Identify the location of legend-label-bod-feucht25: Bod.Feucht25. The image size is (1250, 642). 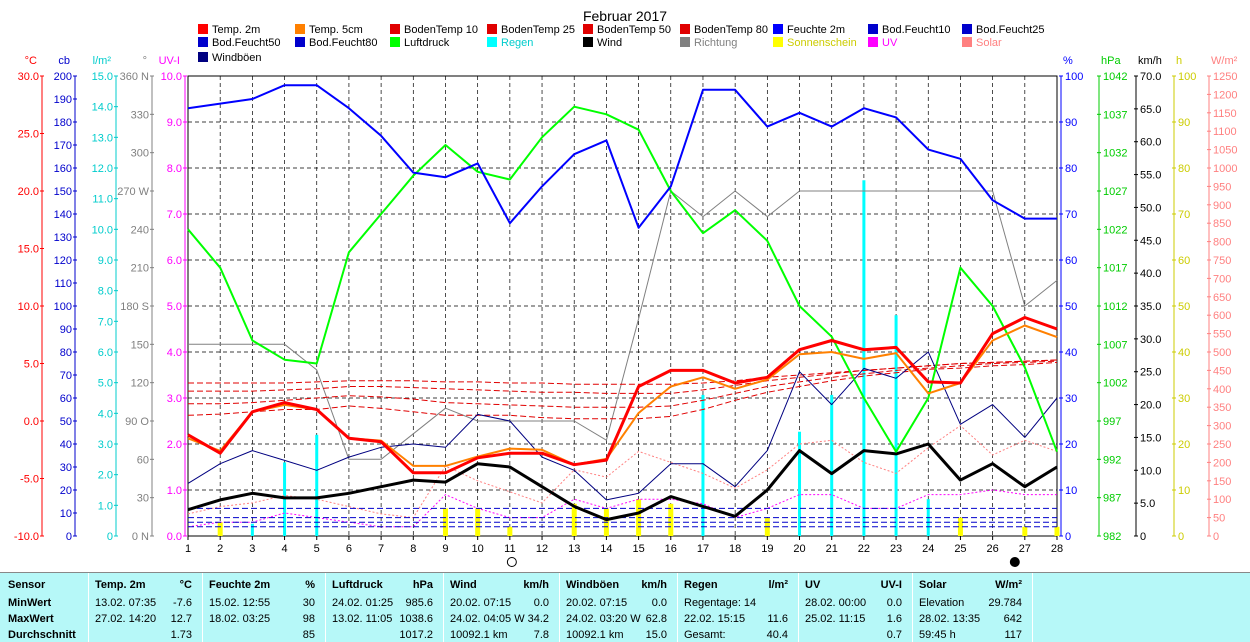
(1010, 30).